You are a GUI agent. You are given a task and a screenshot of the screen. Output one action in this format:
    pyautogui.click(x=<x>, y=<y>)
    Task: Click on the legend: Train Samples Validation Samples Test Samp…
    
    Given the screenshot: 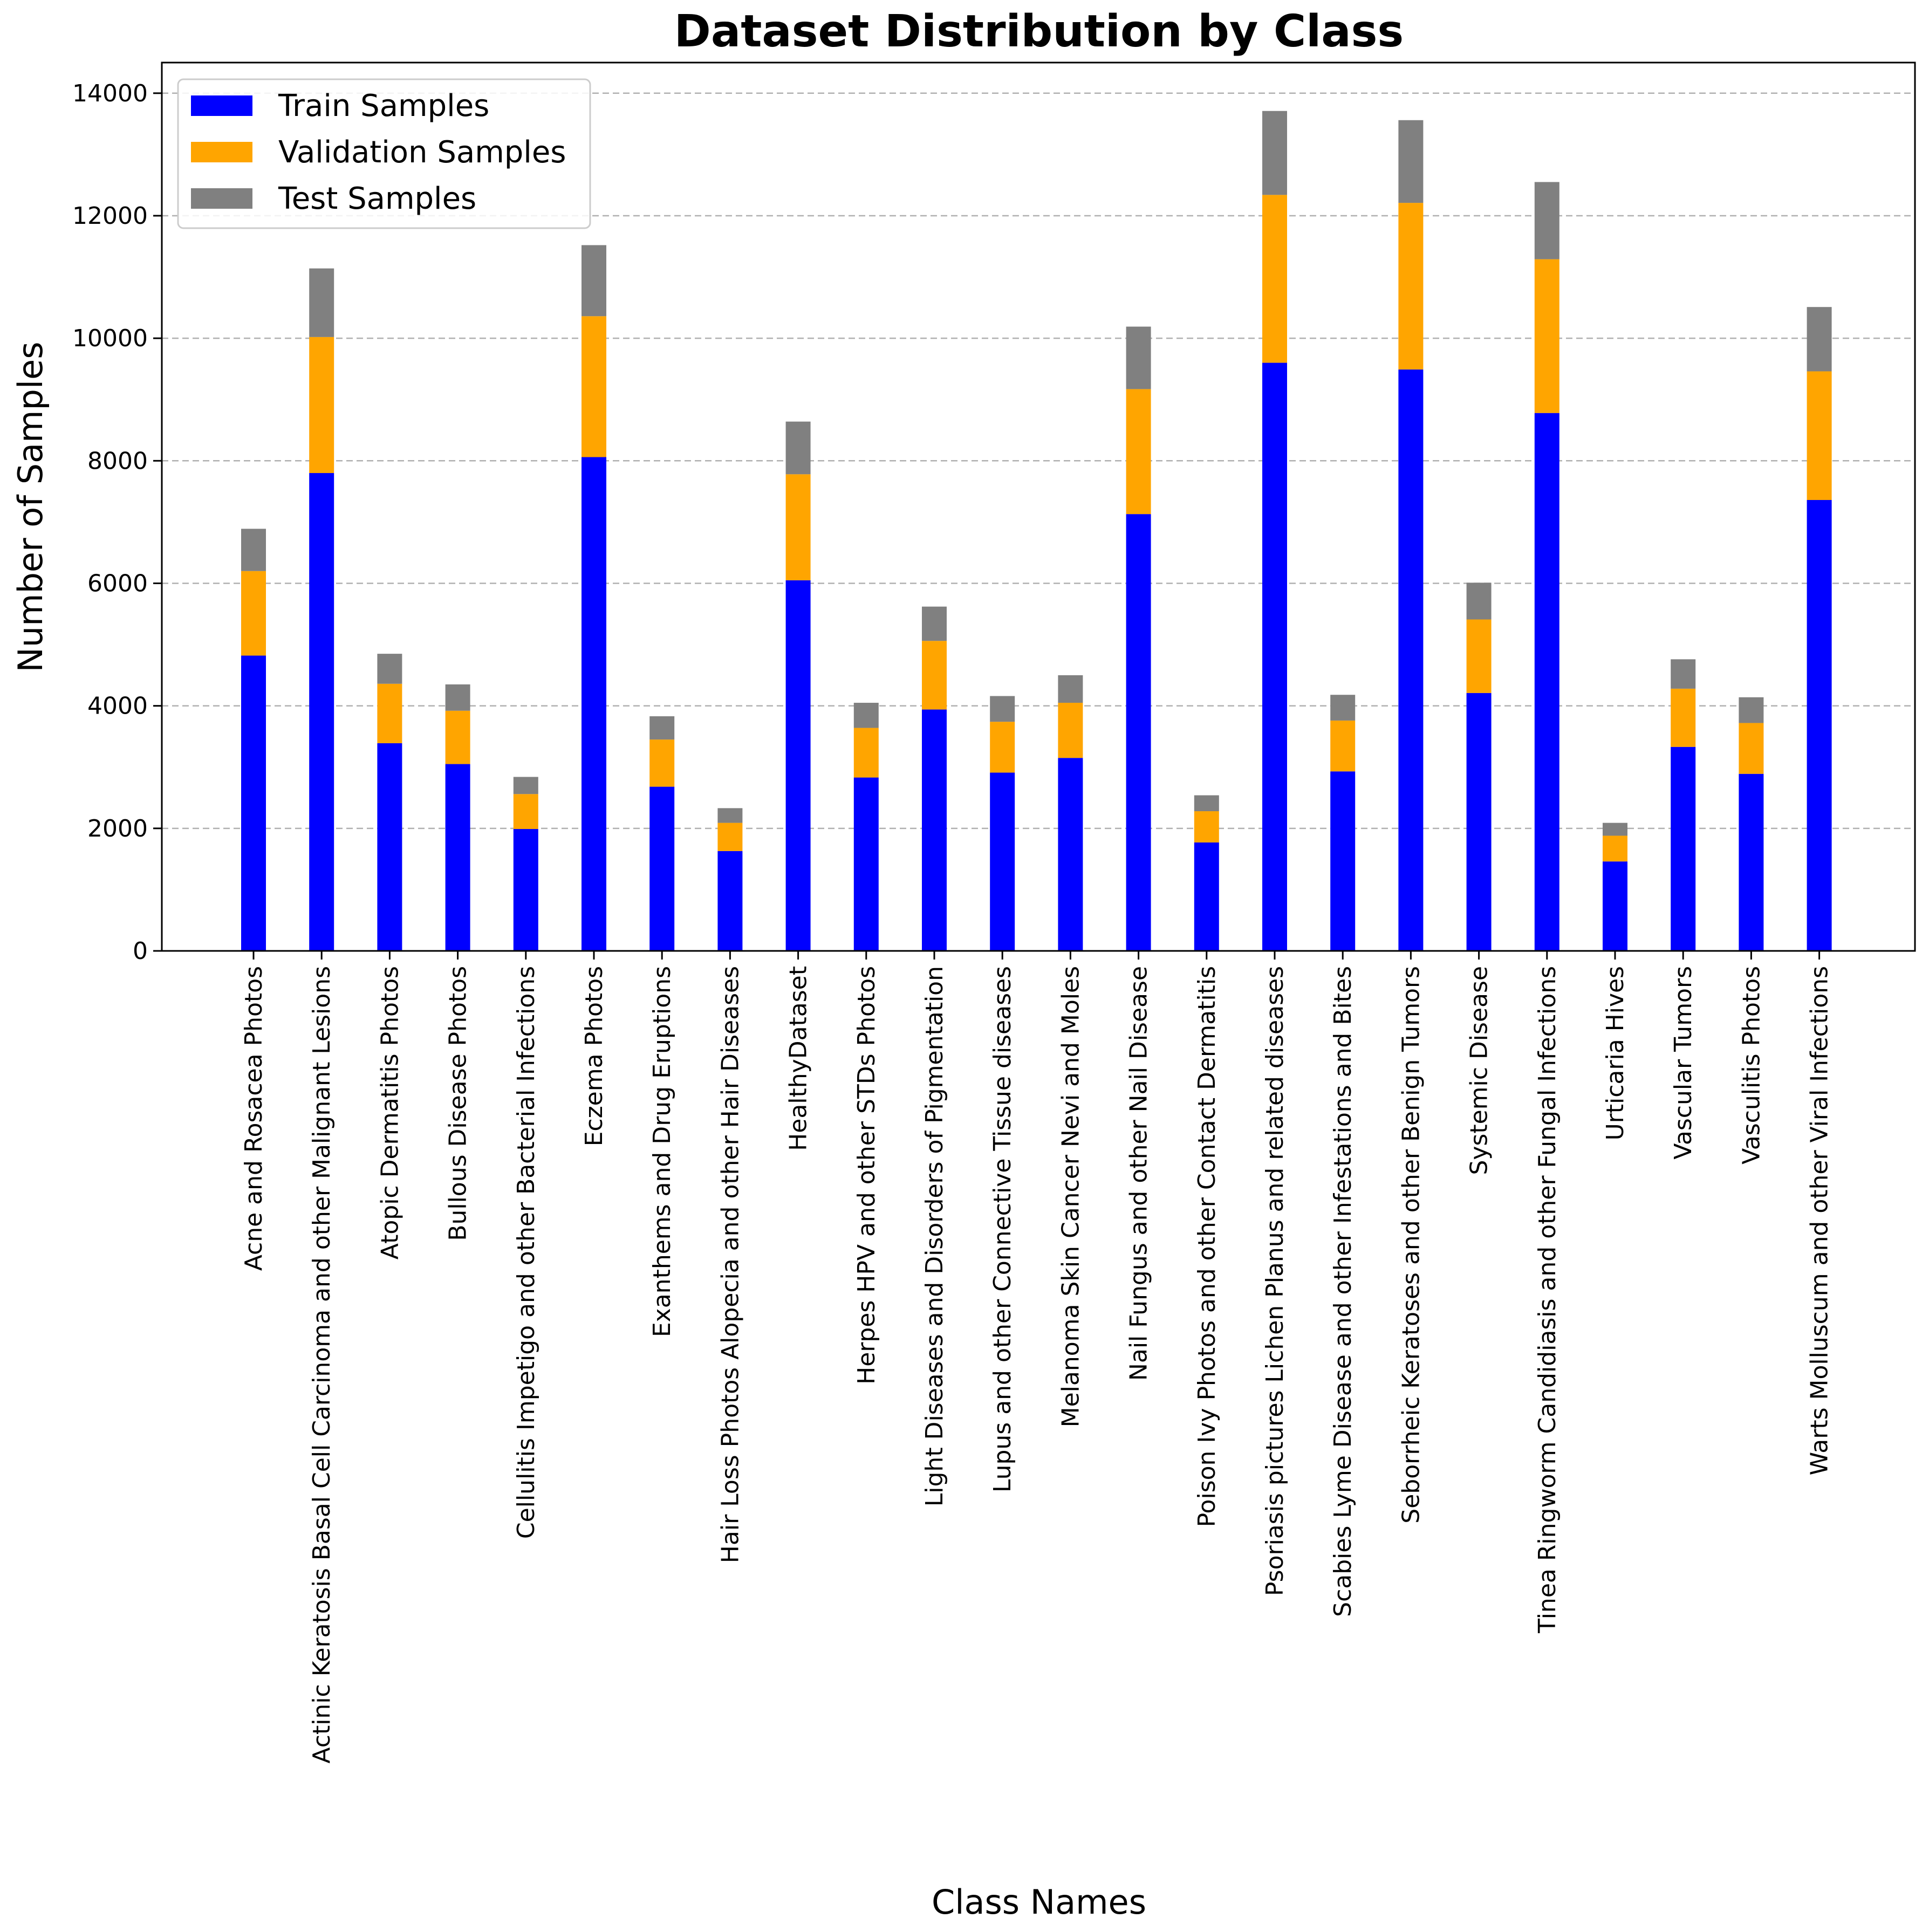 What is the action you would take?
    pyautogui.click(x=384, y=153)
    